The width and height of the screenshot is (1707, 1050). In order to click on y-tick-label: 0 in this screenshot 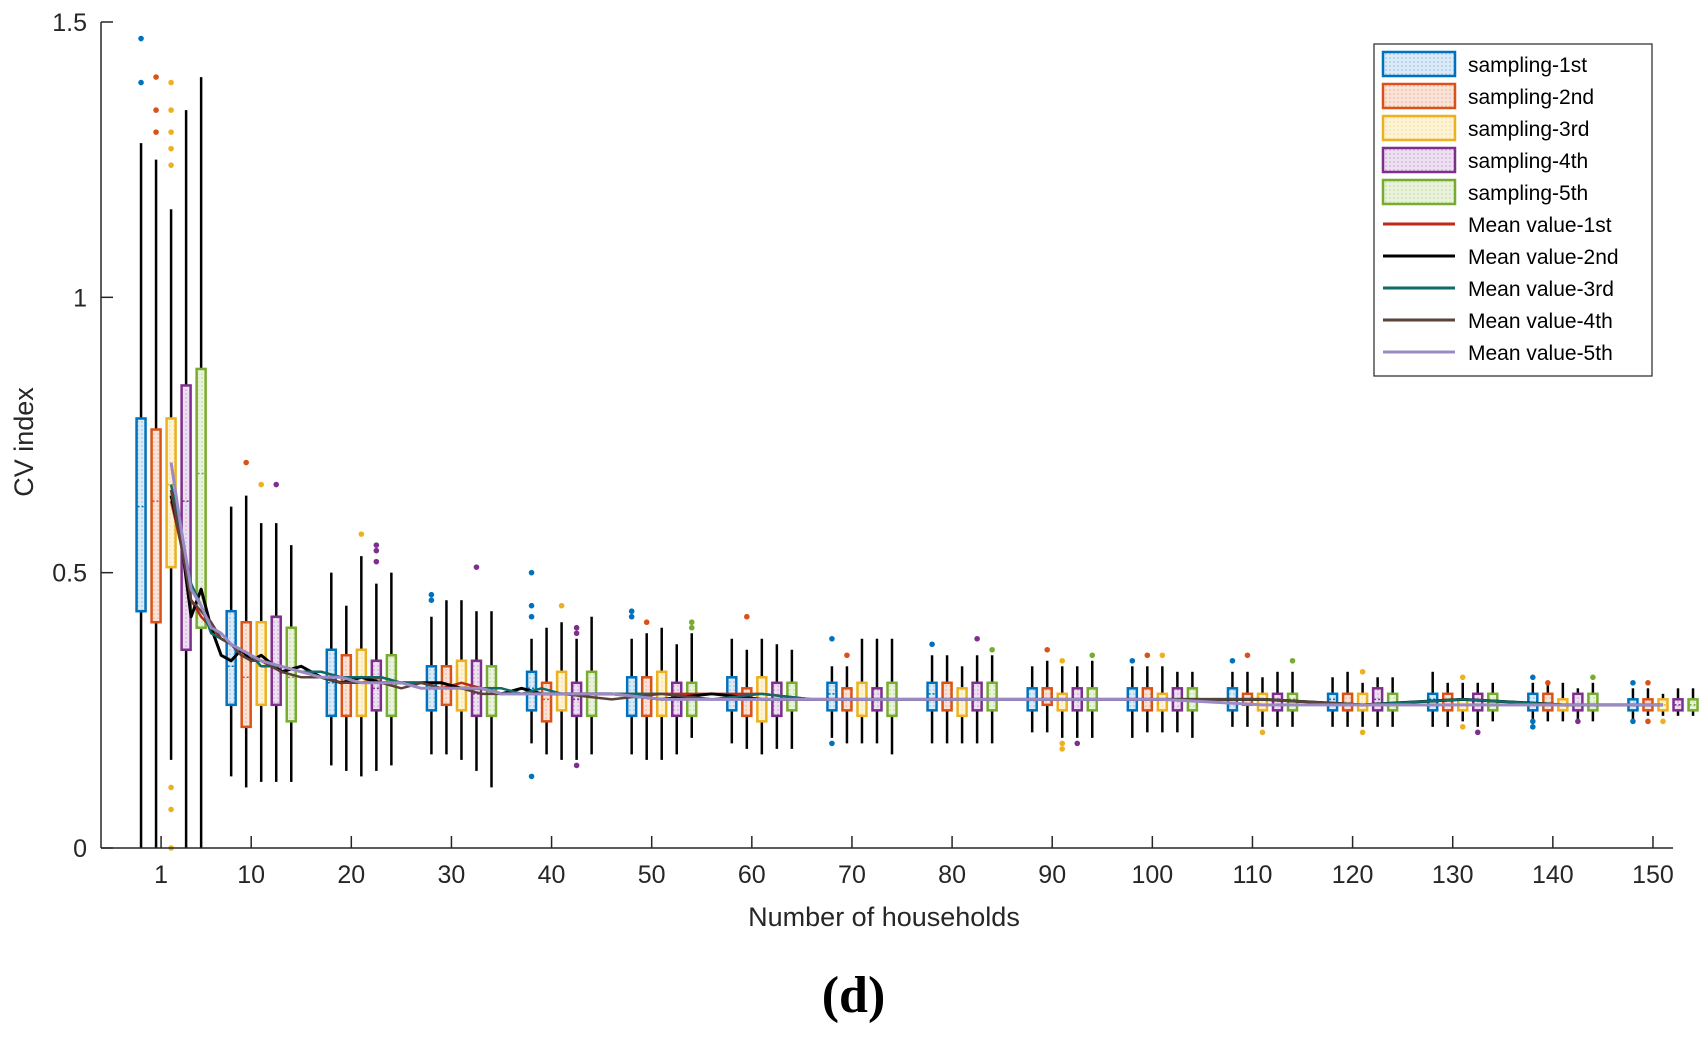, I will do `click(80, 849)`.